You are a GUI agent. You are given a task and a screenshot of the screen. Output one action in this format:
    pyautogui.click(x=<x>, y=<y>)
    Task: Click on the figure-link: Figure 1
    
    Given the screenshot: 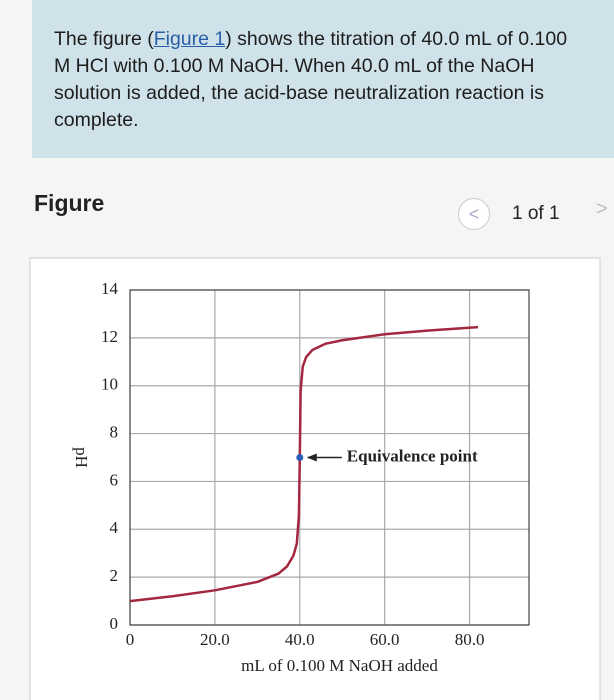 What is the action you would take?
    pyautogui.click(x=189, y=39)
    